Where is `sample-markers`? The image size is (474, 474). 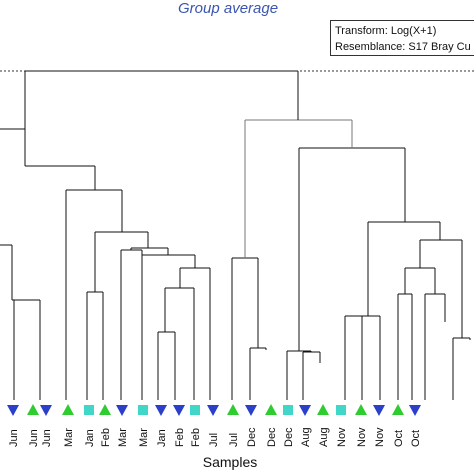
sample-markers is located at coordinates (214, 410).